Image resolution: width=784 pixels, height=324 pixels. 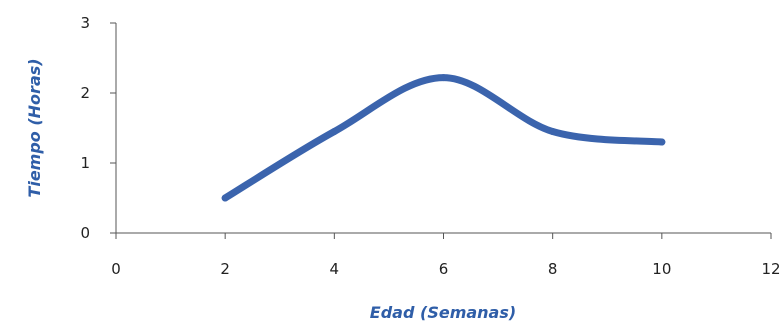 What do you see at coordinates (34, 127) in the screenshot?
I see `y-axis-title: Tiempo (Horas)` at bounding box center [34, 127].